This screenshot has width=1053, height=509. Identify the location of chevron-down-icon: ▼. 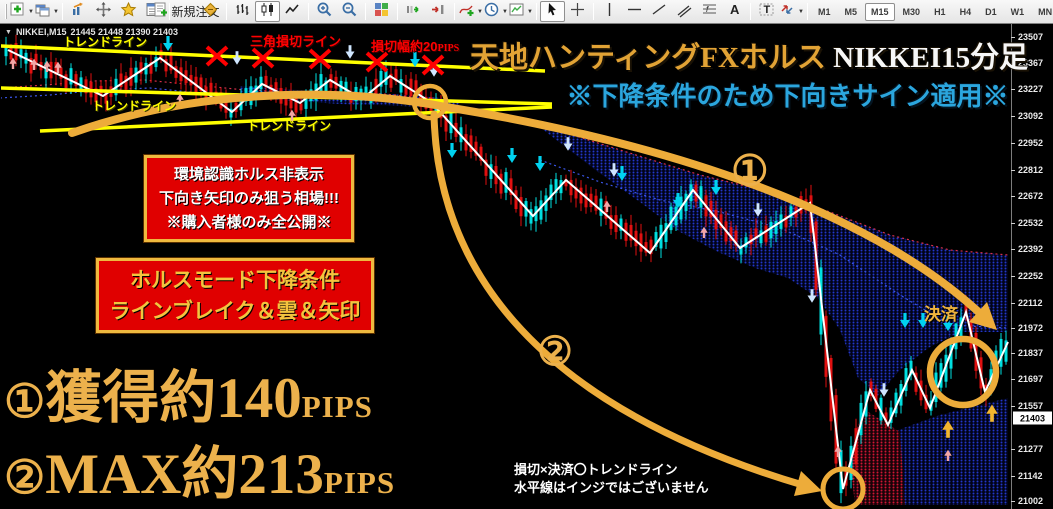
(8, 32).